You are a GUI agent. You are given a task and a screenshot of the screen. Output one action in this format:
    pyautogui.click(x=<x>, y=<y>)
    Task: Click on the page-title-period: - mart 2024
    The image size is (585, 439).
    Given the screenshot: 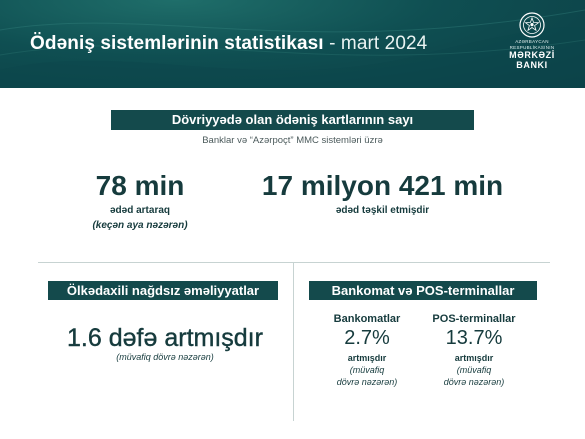 What is the action you would take?
    pyautogui.click(x=375, y=43)
    